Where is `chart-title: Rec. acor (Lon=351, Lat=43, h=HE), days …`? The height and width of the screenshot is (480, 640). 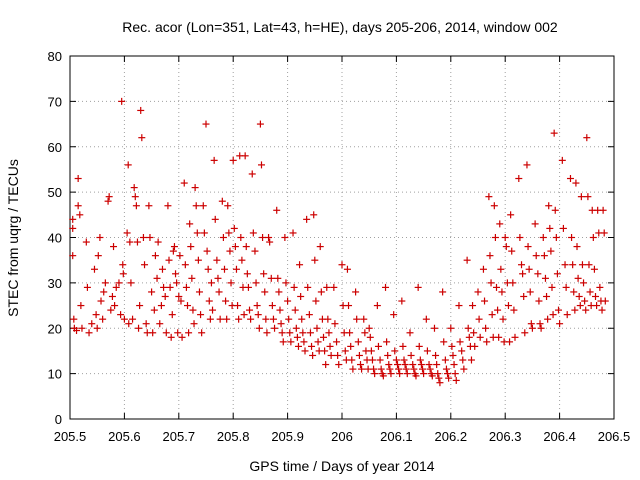
chart-title: Rec. acor (Lon=351, Lat=43, h=HE), days … is located at coordinates (340, 27).